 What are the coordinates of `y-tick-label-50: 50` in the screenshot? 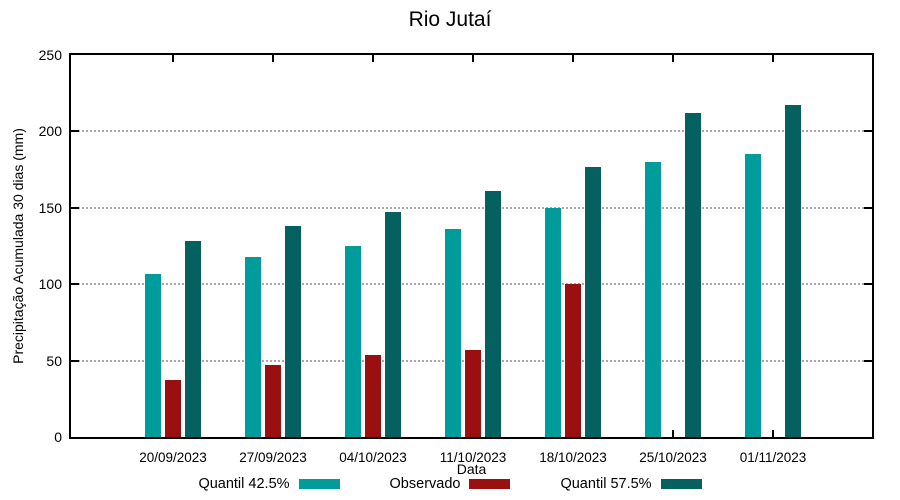 It's located at (54, 360).